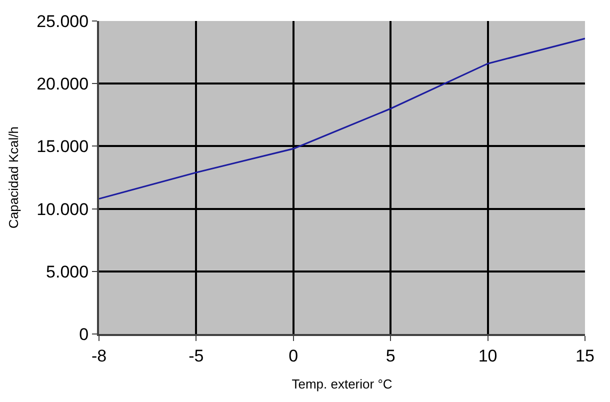 This screenshot has width=610, height=402. I want to click on y-tick-label: 10.000, so click(62, 209).